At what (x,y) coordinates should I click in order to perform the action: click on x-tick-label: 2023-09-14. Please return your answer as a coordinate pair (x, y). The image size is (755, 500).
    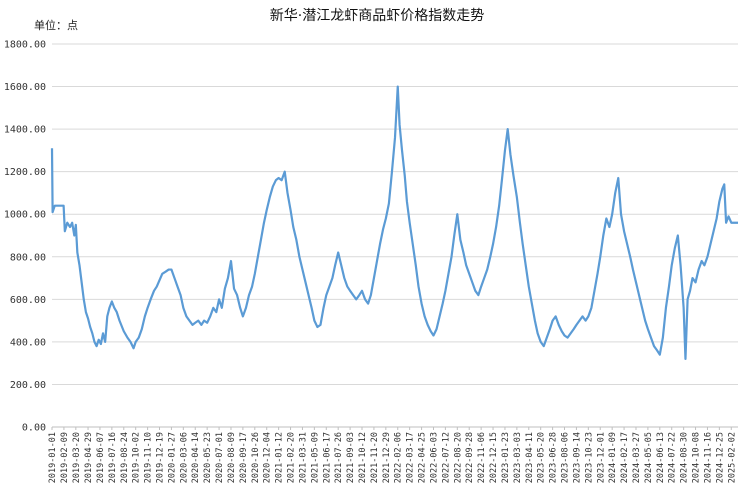
    Looking at the image, I should click on (577, 457).